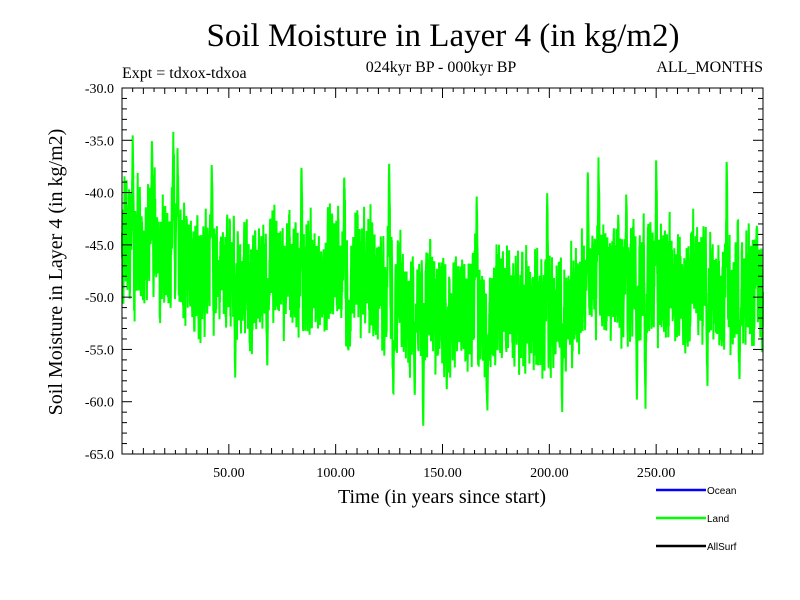 This screenshot has width=800, height=600. I want to click on y-tick-label: -35.0, so click(99, 141).